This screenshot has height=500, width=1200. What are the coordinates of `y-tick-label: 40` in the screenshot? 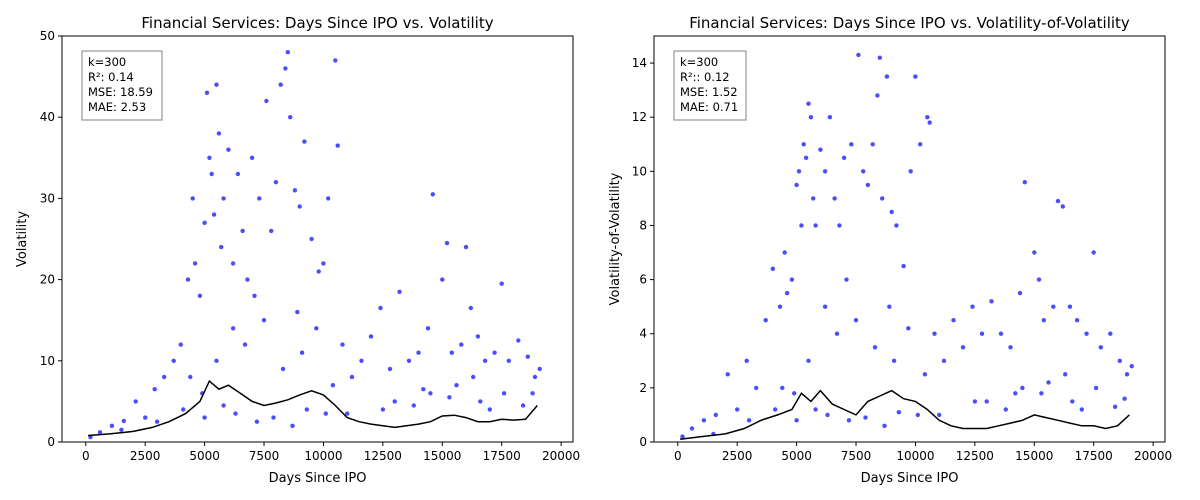 It's located at (47, 117).